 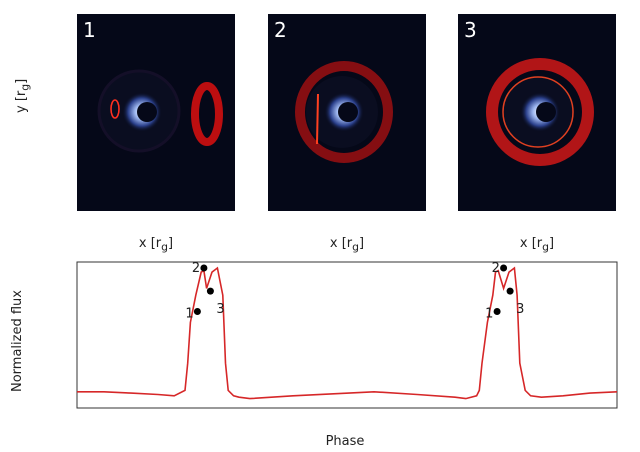 I want to click on panel-2-xlabel: x [rg], so click(x=347, y=245).